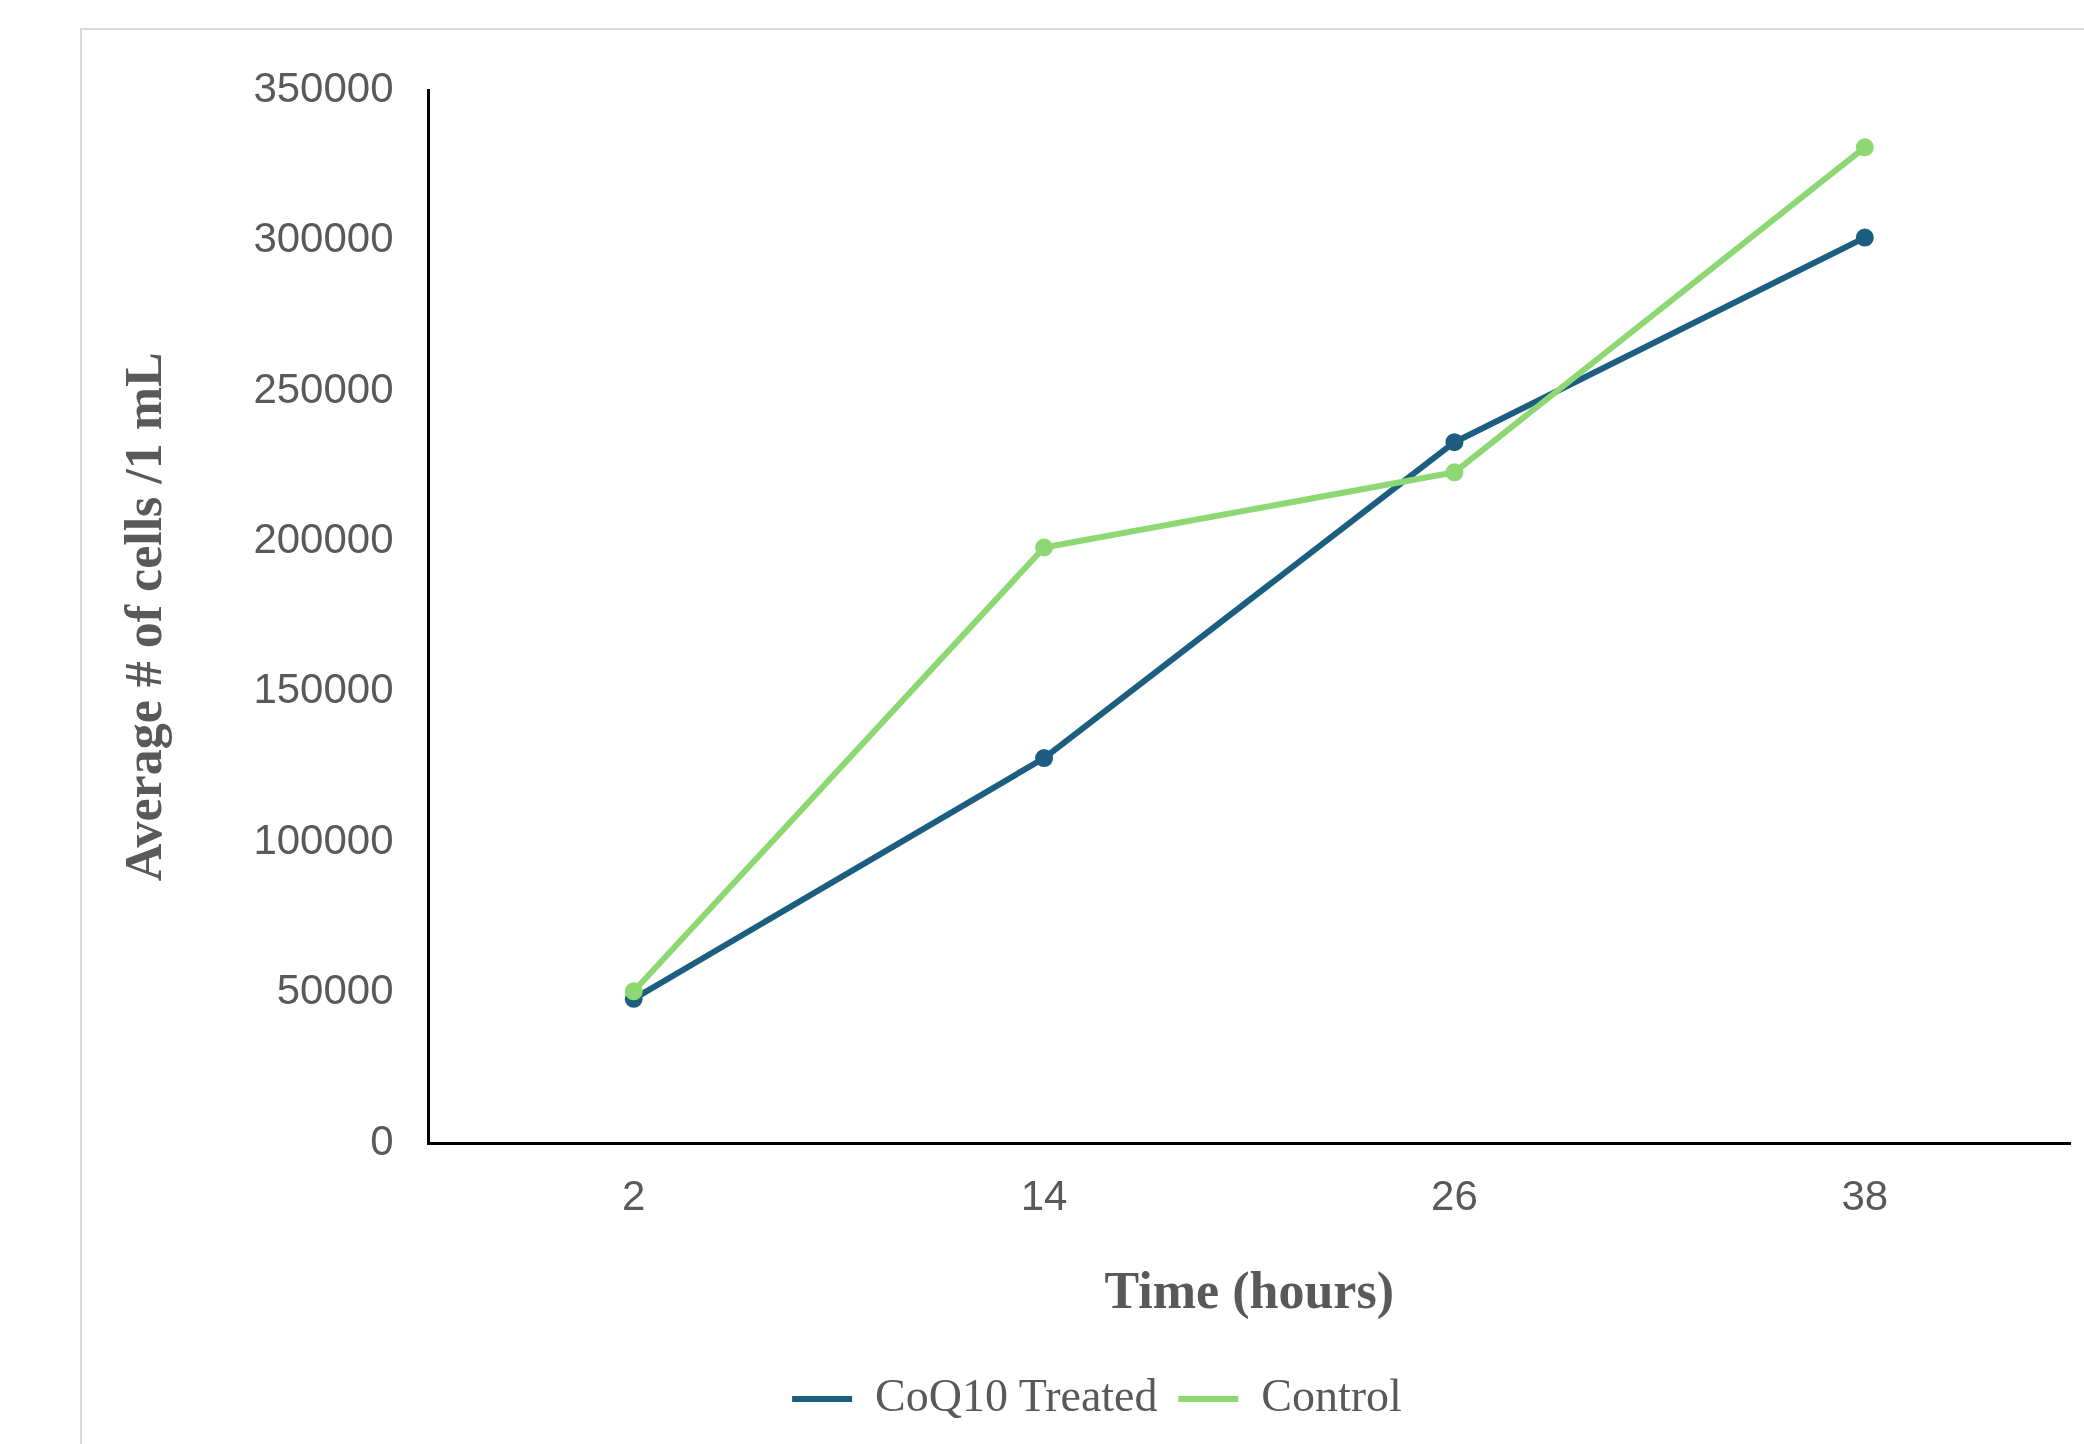  I want to click on y-tick-label: 100000, so click(323, 839).